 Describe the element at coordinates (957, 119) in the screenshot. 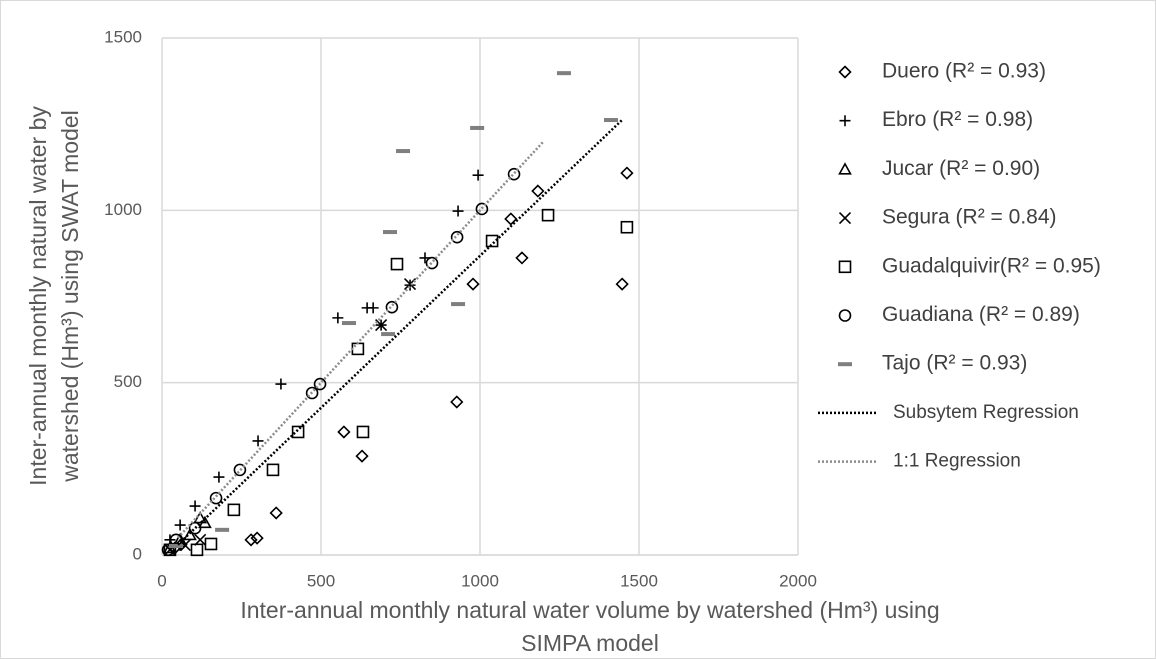

I see `legend-label: Ebro (R² = 0.98)` at that location.